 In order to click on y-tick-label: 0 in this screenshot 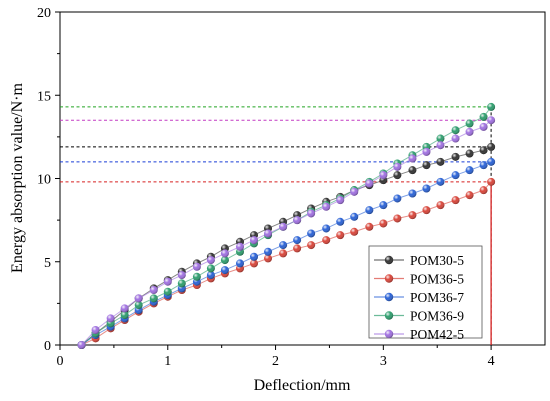, I will do `click(47, 346)`.